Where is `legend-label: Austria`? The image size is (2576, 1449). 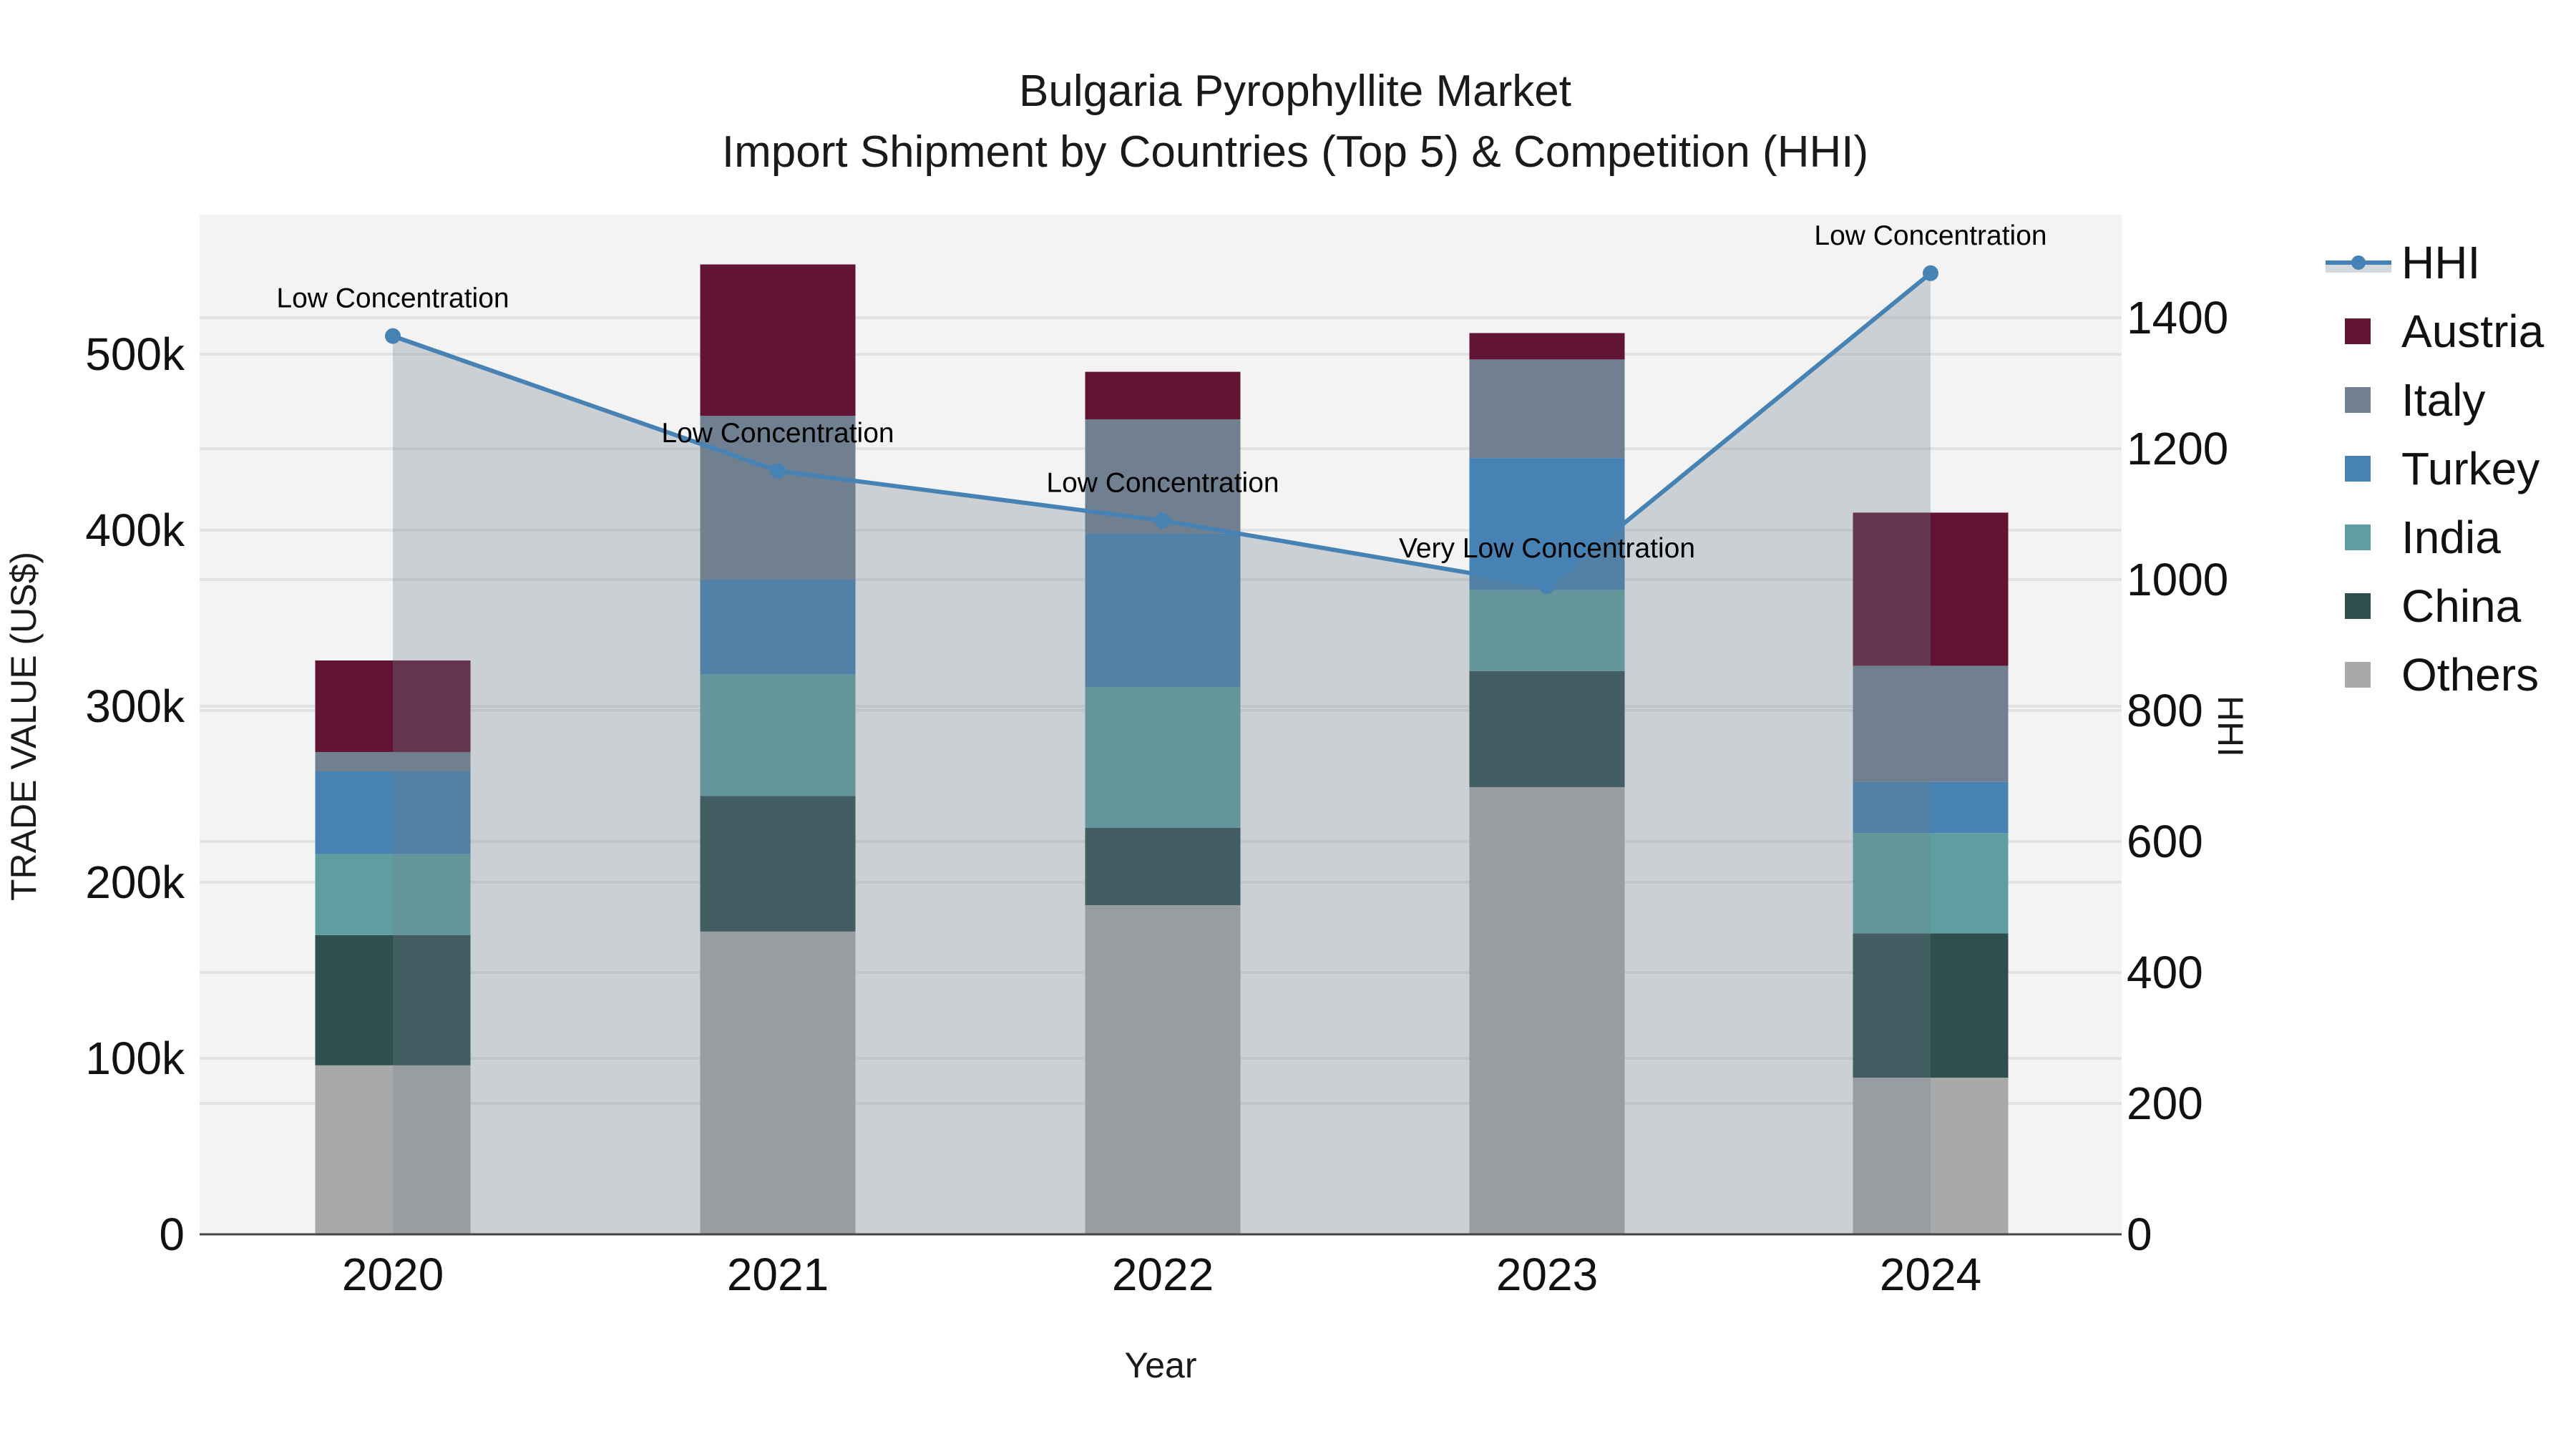 legend-label: Austria is located at coordinates (2473, 331).